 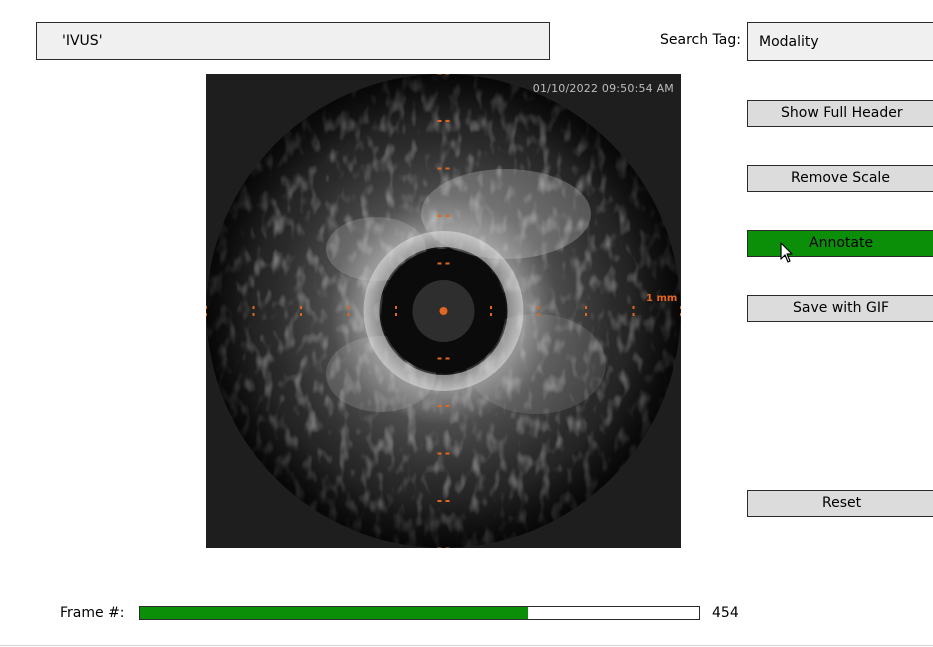 What do you see at coordinates (840, 243) in the screenshot?
I see `annotate-button: Annotate` at bounding box center [840, 243].